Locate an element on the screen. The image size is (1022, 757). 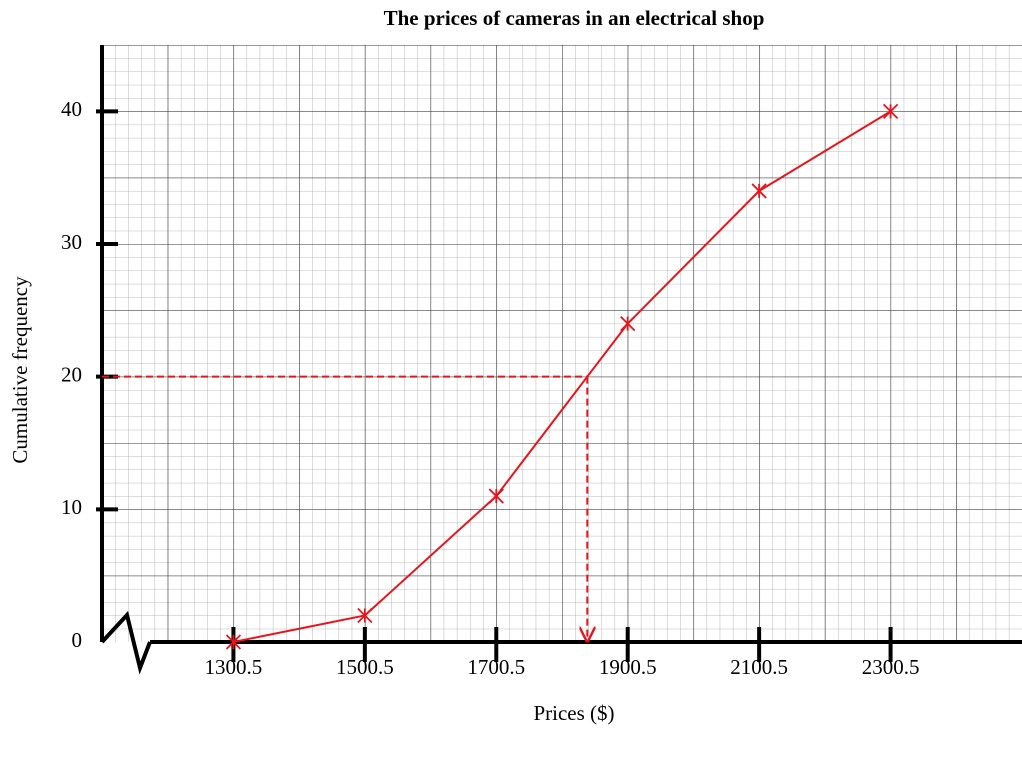
x-tick-label: 1300.5 is located at coordinates (234, 667).